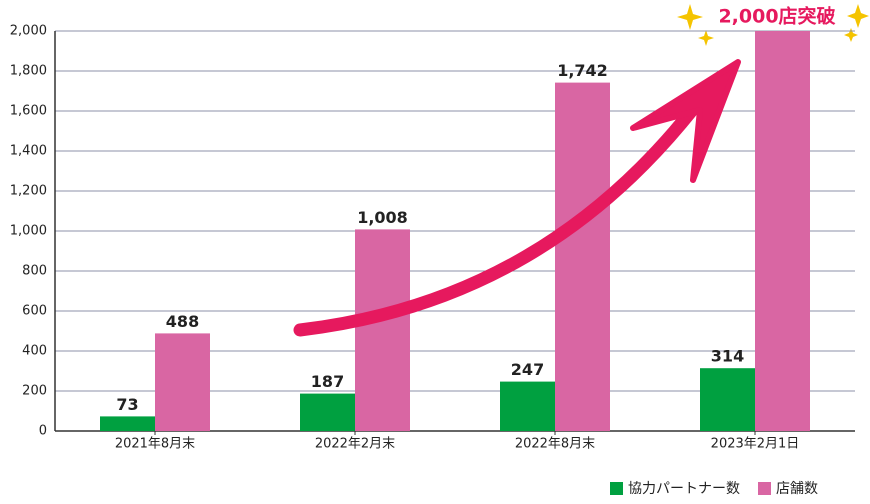 Image resolution: width=870 pixels, height=504 pixels. What do you see at coordinates (43, 431) in the screenshot?
I see `y-tick-label: 0` at bounding box center [43, 431].